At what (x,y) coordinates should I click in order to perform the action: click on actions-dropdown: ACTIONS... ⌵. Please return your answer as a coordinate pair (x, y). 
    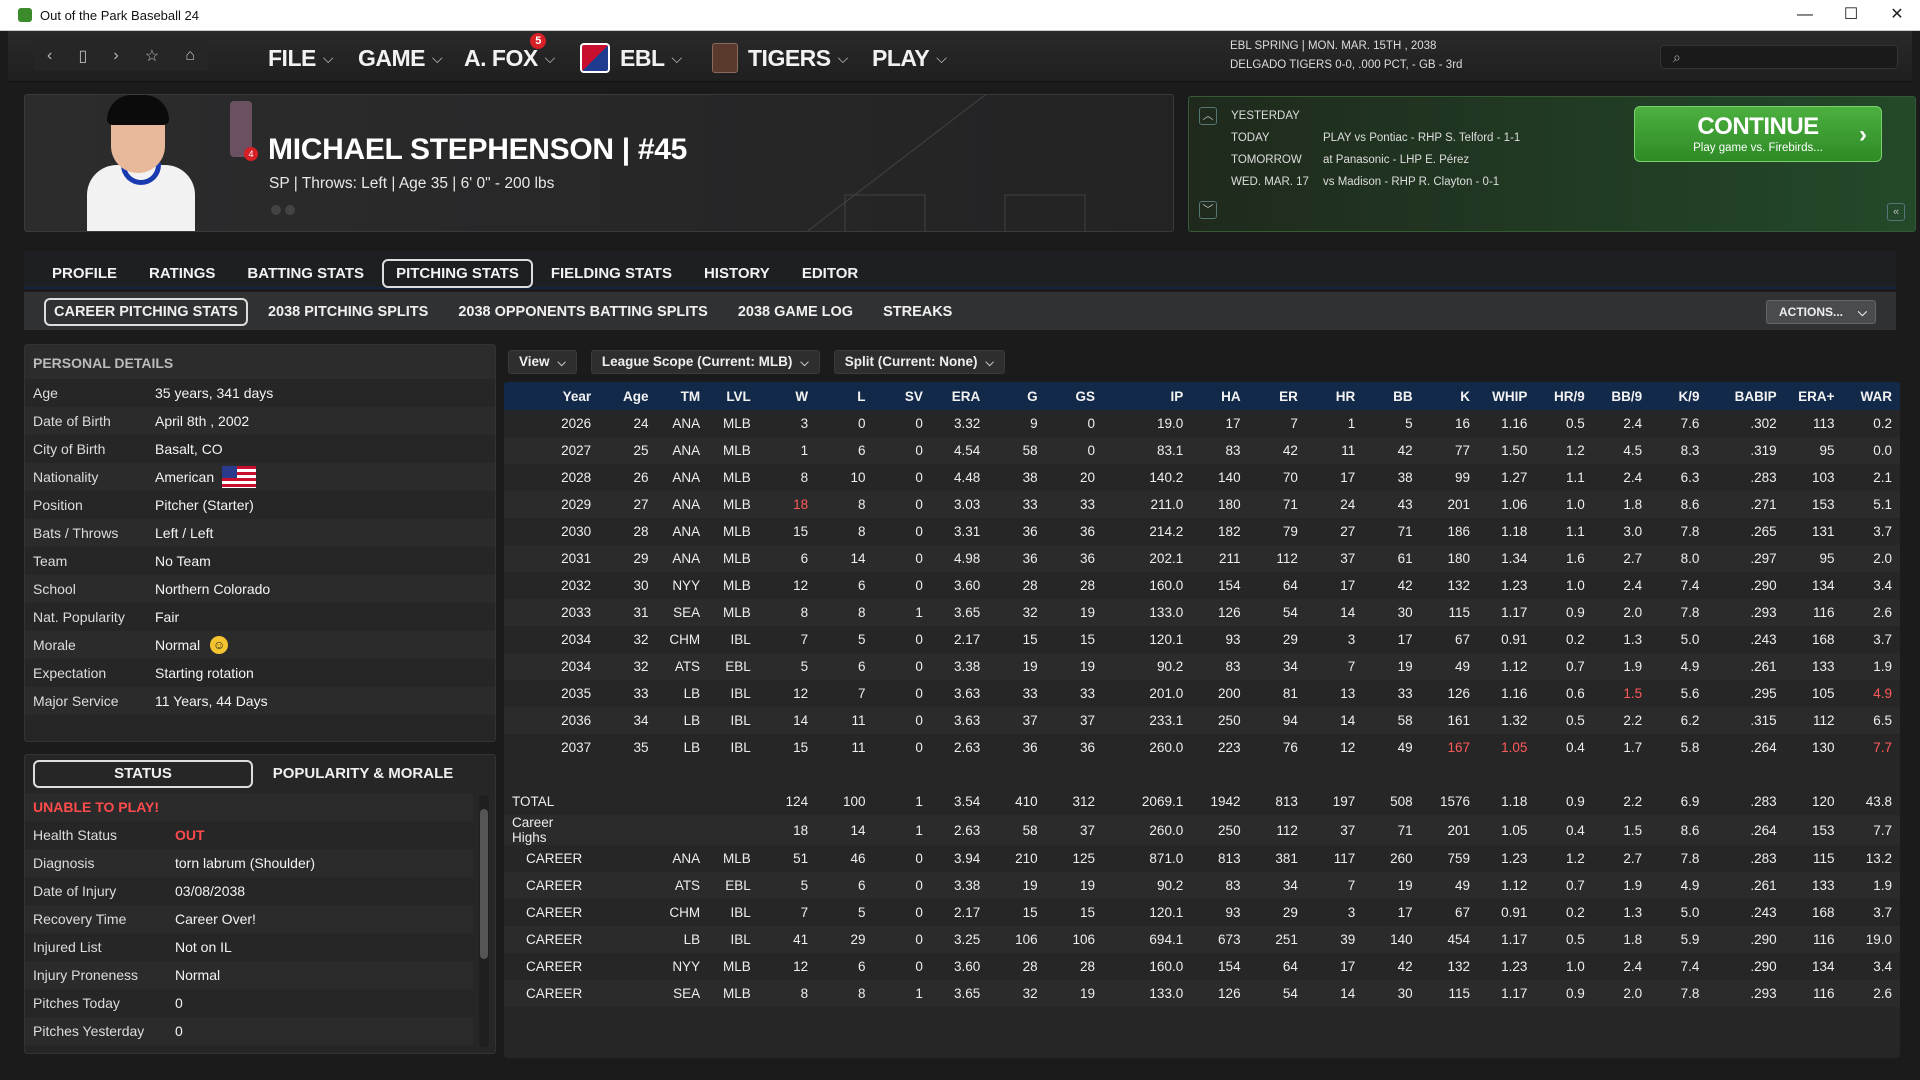
    Looking at the image, I should click on (1821, 312).